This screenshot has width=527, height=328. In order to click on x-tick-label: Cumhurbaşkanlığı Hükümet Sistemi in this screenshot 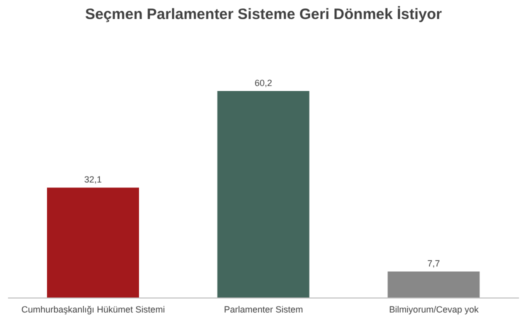, I will do `click(93, 309)`.